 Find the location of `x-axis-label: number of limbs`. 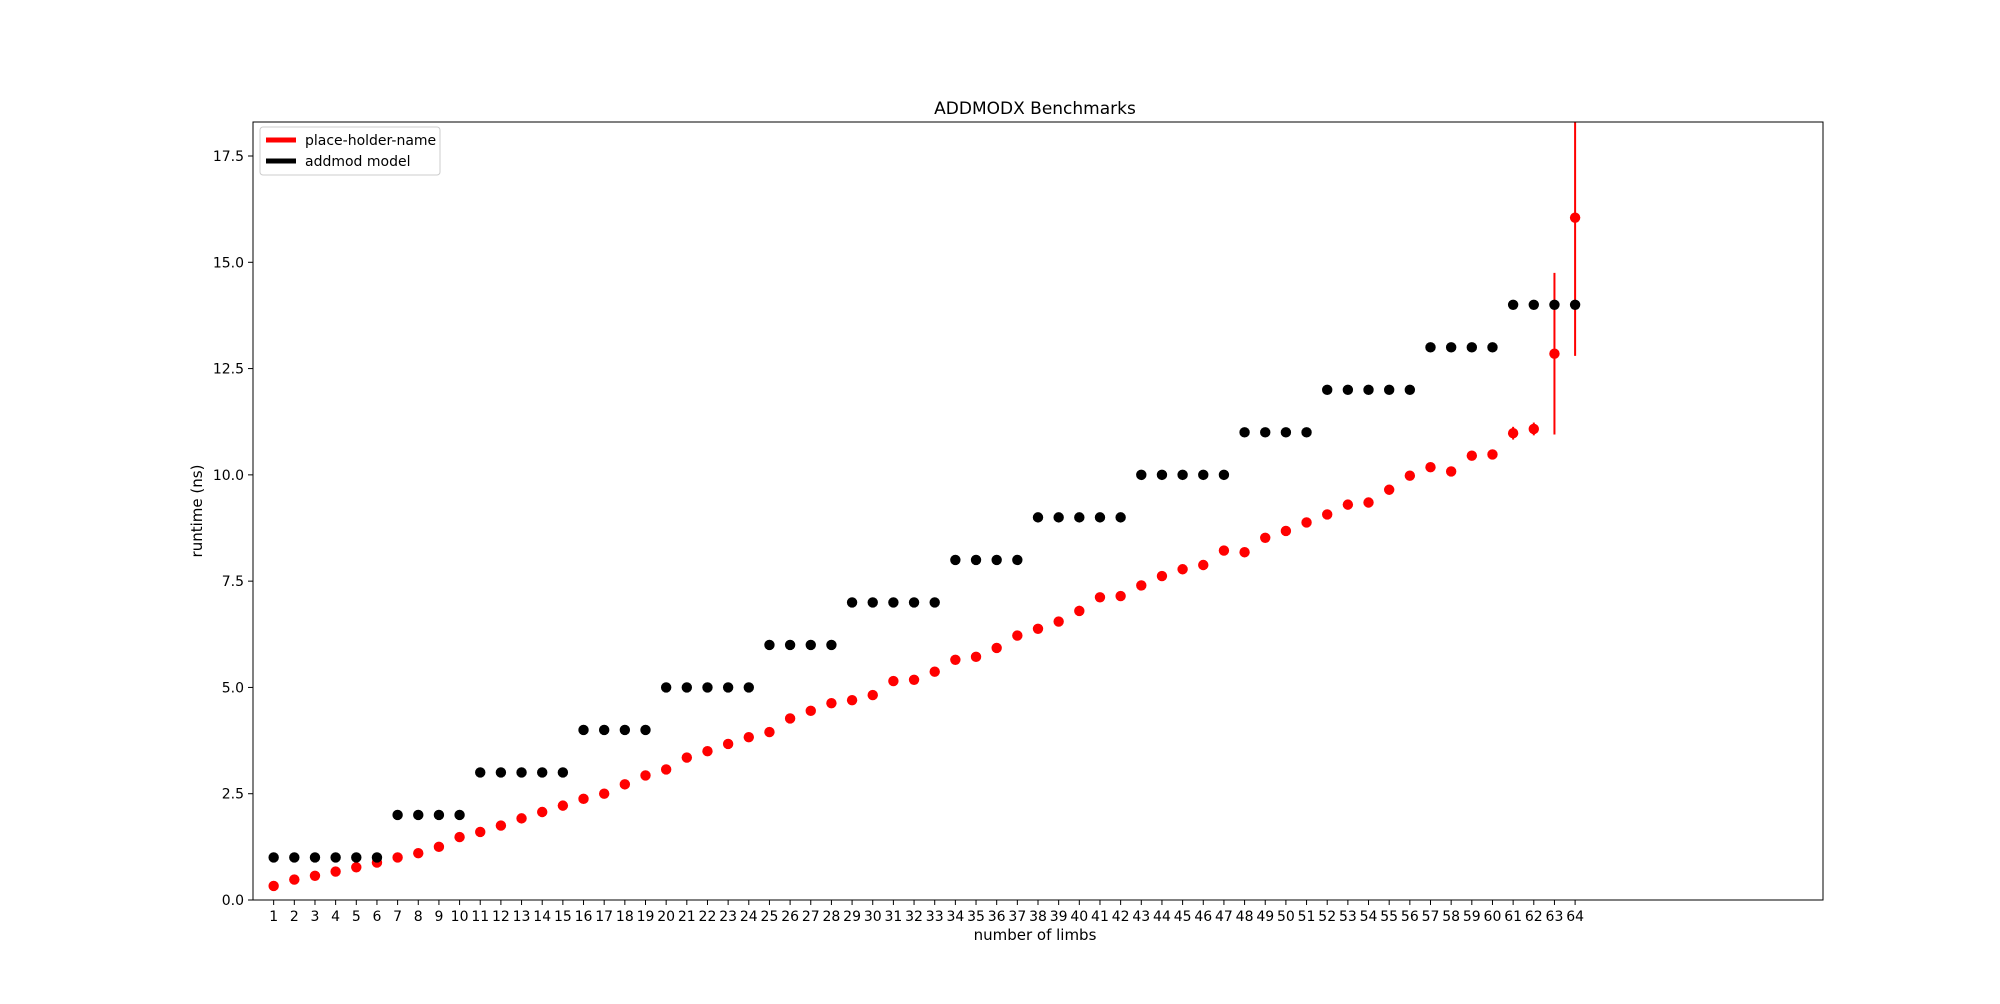

x-axis-label: number of limbs is located at coordinates (1035, 935).